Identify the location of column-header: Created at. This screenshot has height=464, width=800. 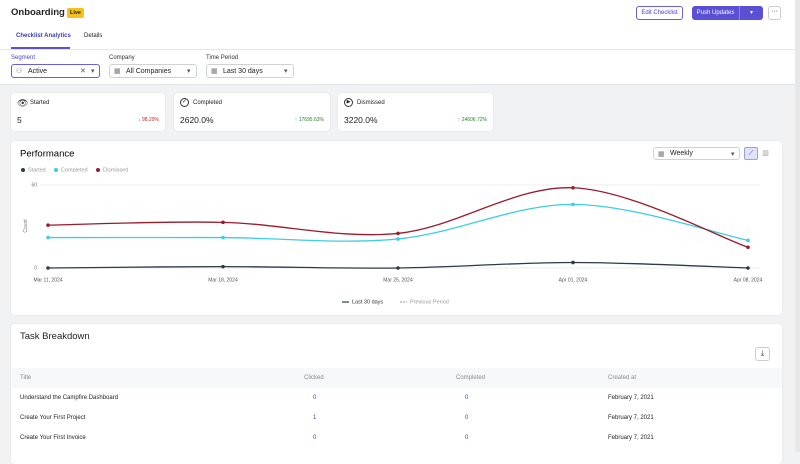
(622, 378).